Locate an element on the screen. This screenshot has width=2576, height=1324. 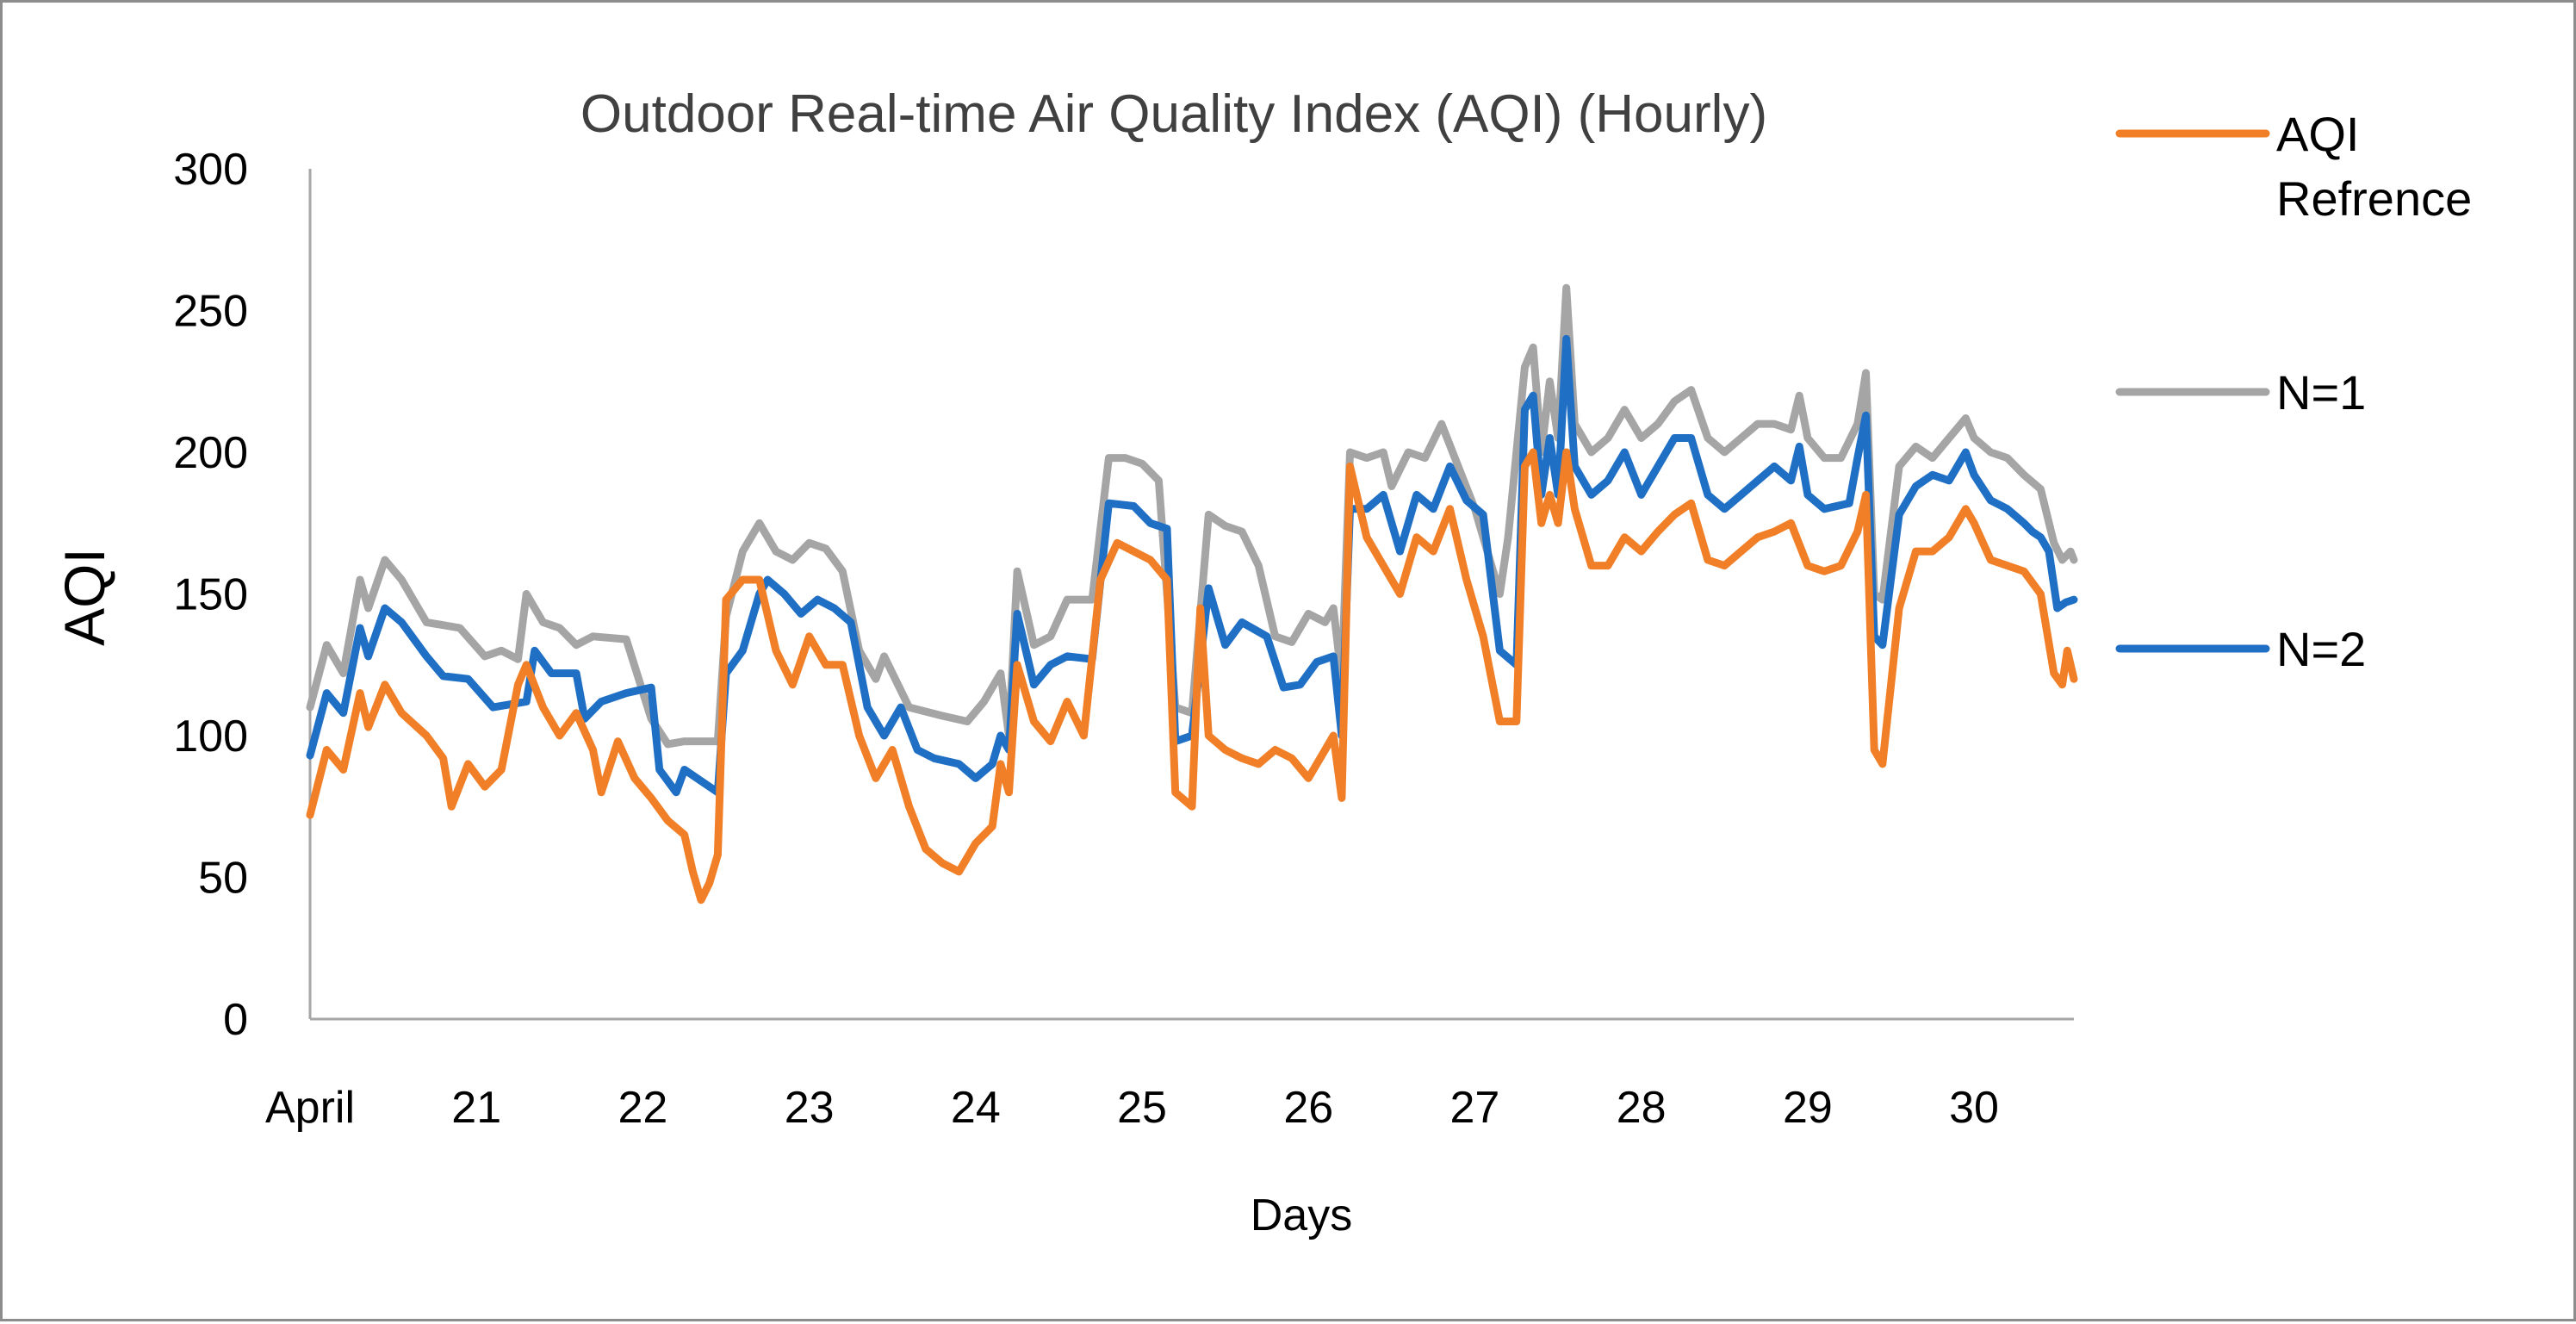
y-tick-label: 0 is located at coordinates (235, 1020).